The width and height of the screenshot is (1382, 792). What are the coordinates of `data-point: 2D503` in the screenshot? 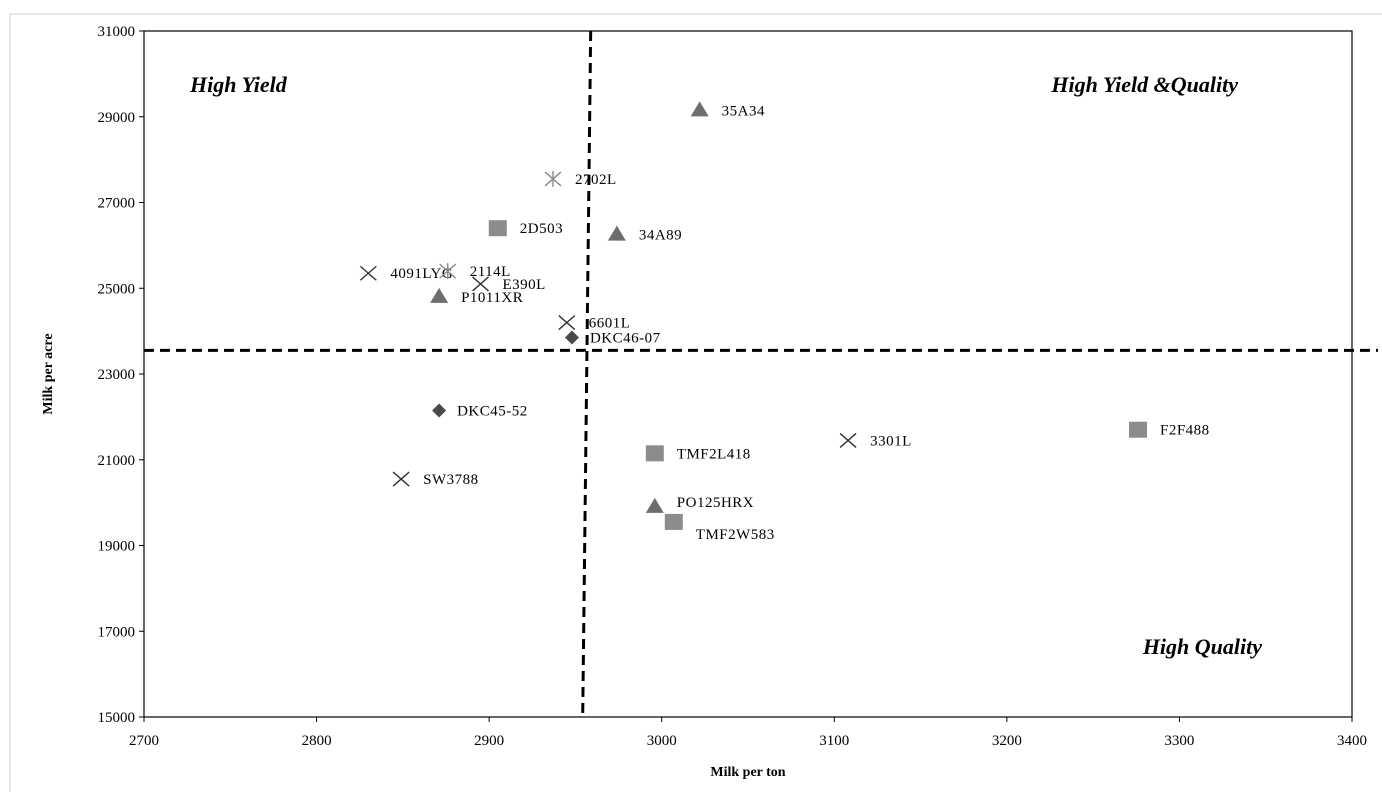 It's located at (525, 228).